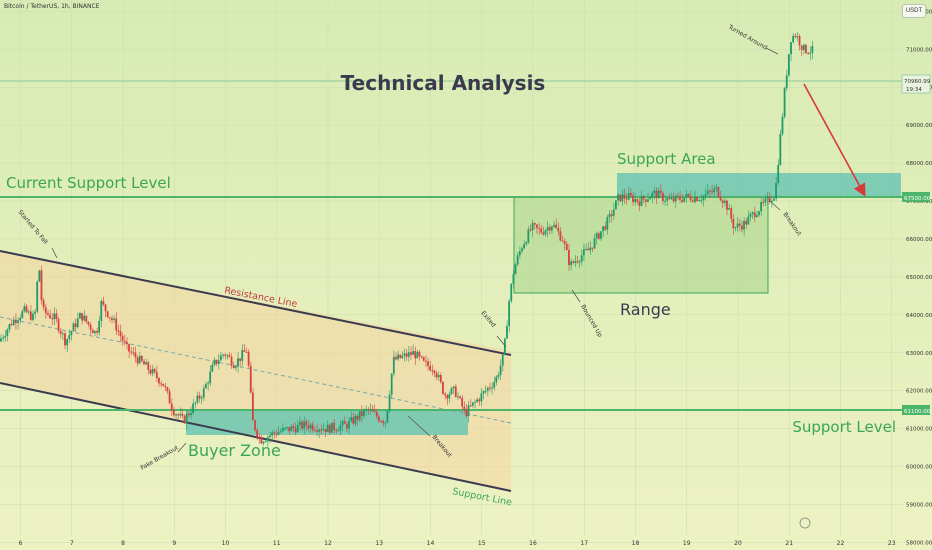 This screenshot has height=550, width=932. What do you see at coordinates (914, 11) in the screenshot?
I see `currency-badge: USDT` at bounding box center [914, 11].